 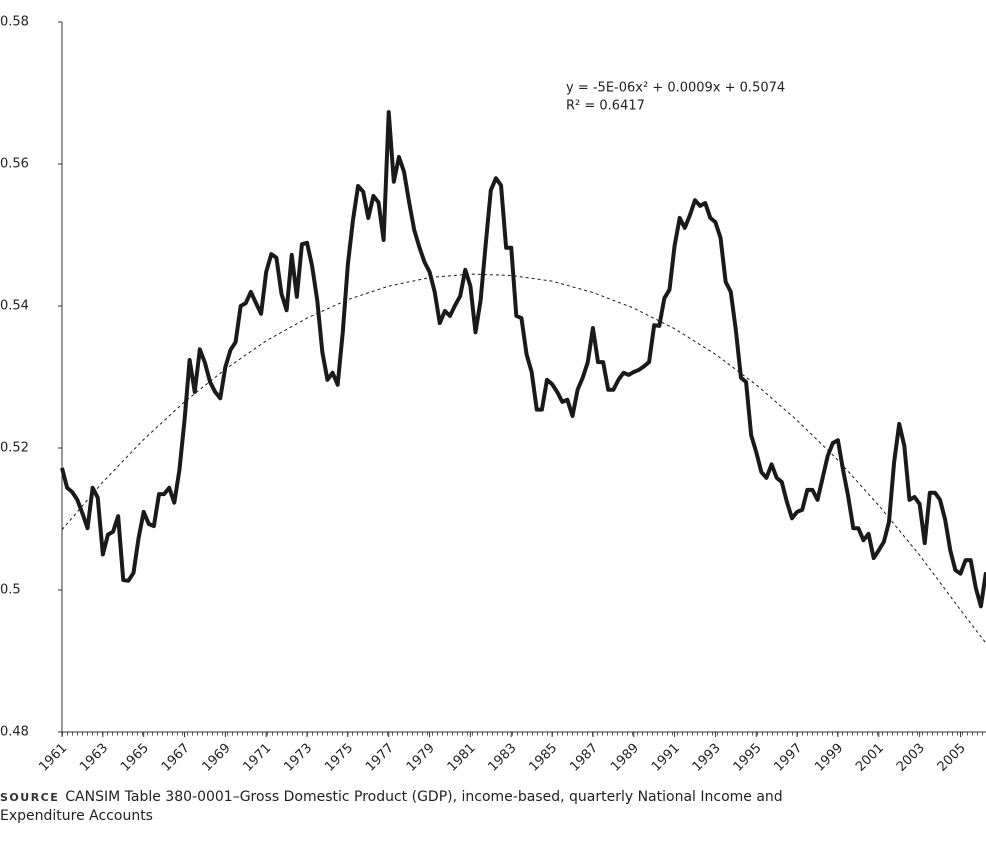 What do you see at coordinates (870, 758) in the screenshot?
I see `x-tick-label: 2001` at bounding box center [870, 758].